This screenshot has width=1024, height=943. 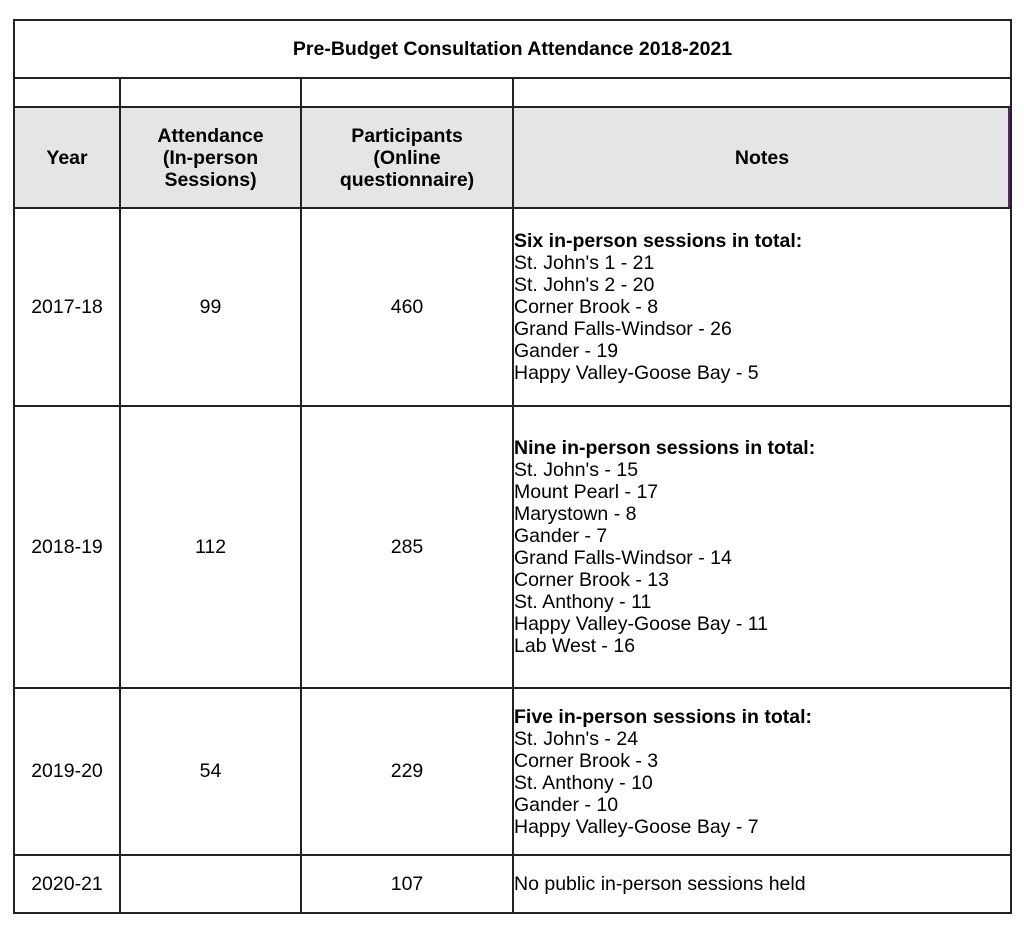 I want to click on notes-line: Gander - 10, so click(x=566, y=804).